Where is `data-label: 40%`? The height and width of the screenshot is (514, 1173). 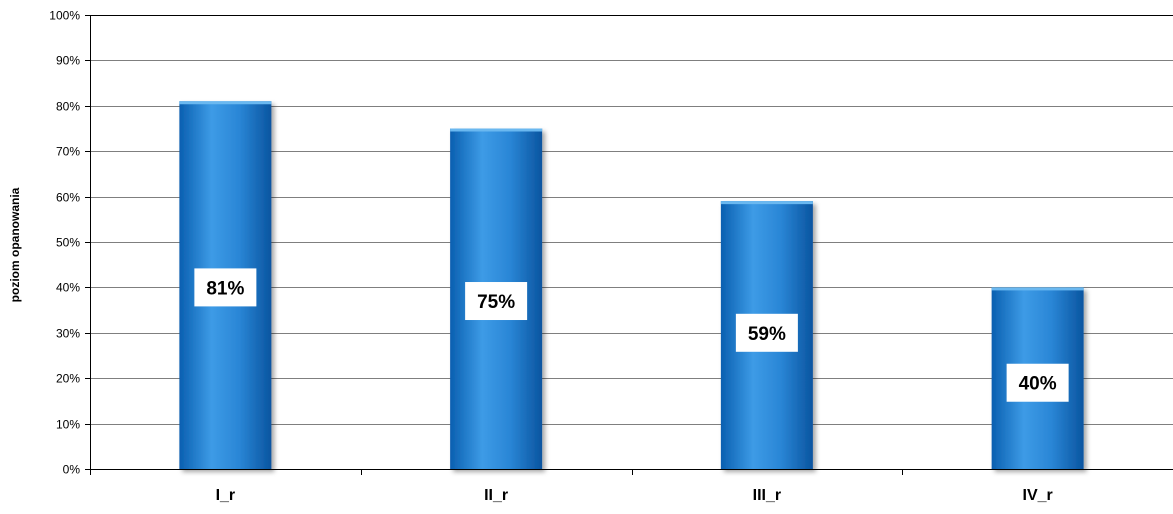 data-label: 40% is located at coordinates (1038, 384).